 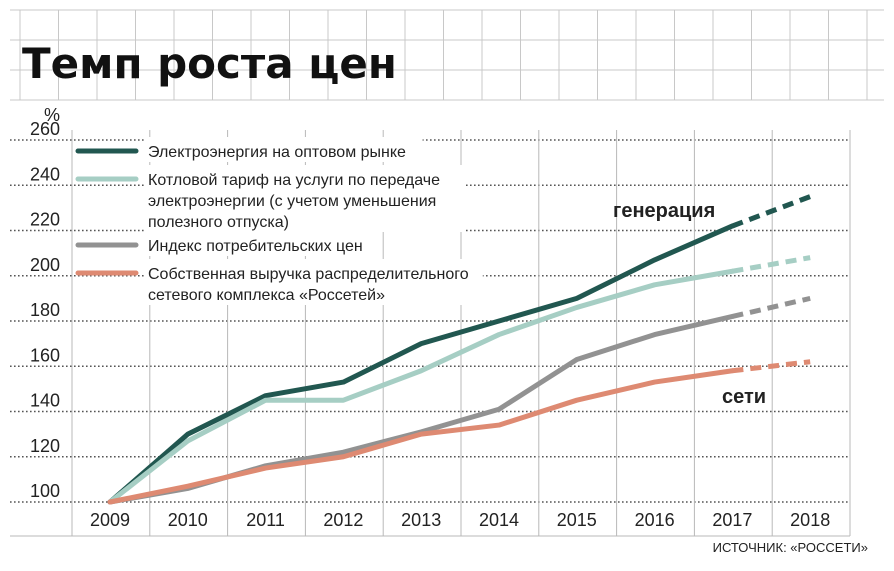 I want to click on chart-title: Темп роста цен, so click(x=209, y=63).